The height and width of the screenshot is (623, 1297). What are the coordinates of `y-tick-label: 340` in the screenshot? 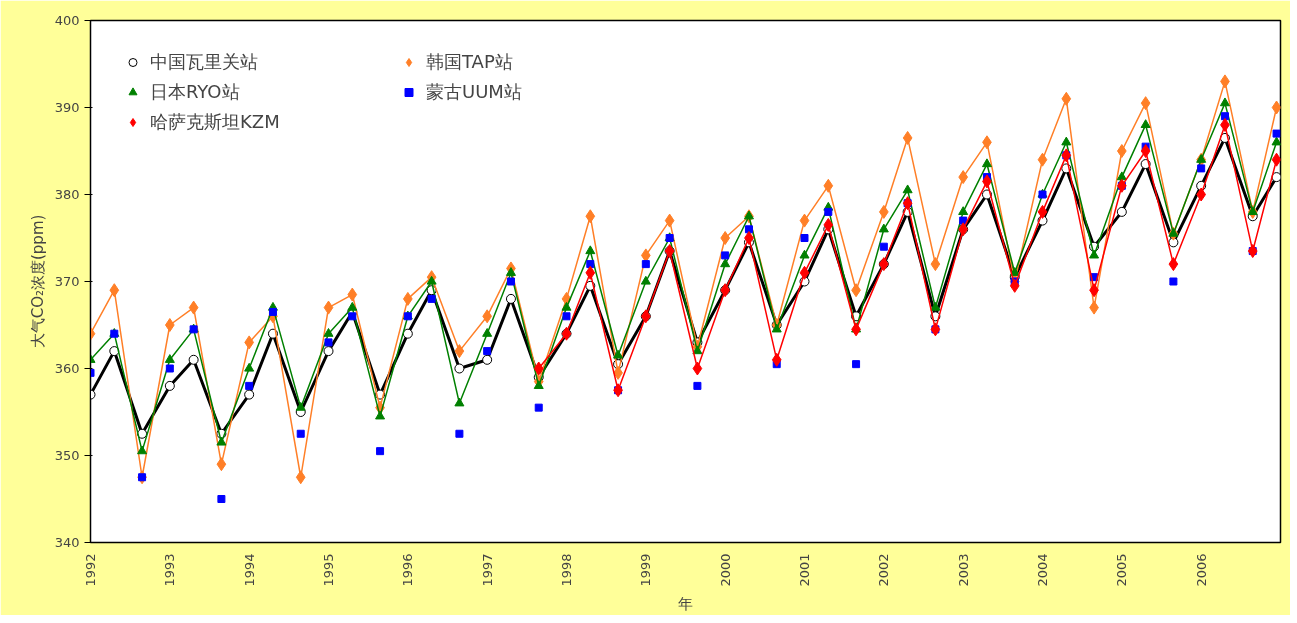 It's located at (67, 542).